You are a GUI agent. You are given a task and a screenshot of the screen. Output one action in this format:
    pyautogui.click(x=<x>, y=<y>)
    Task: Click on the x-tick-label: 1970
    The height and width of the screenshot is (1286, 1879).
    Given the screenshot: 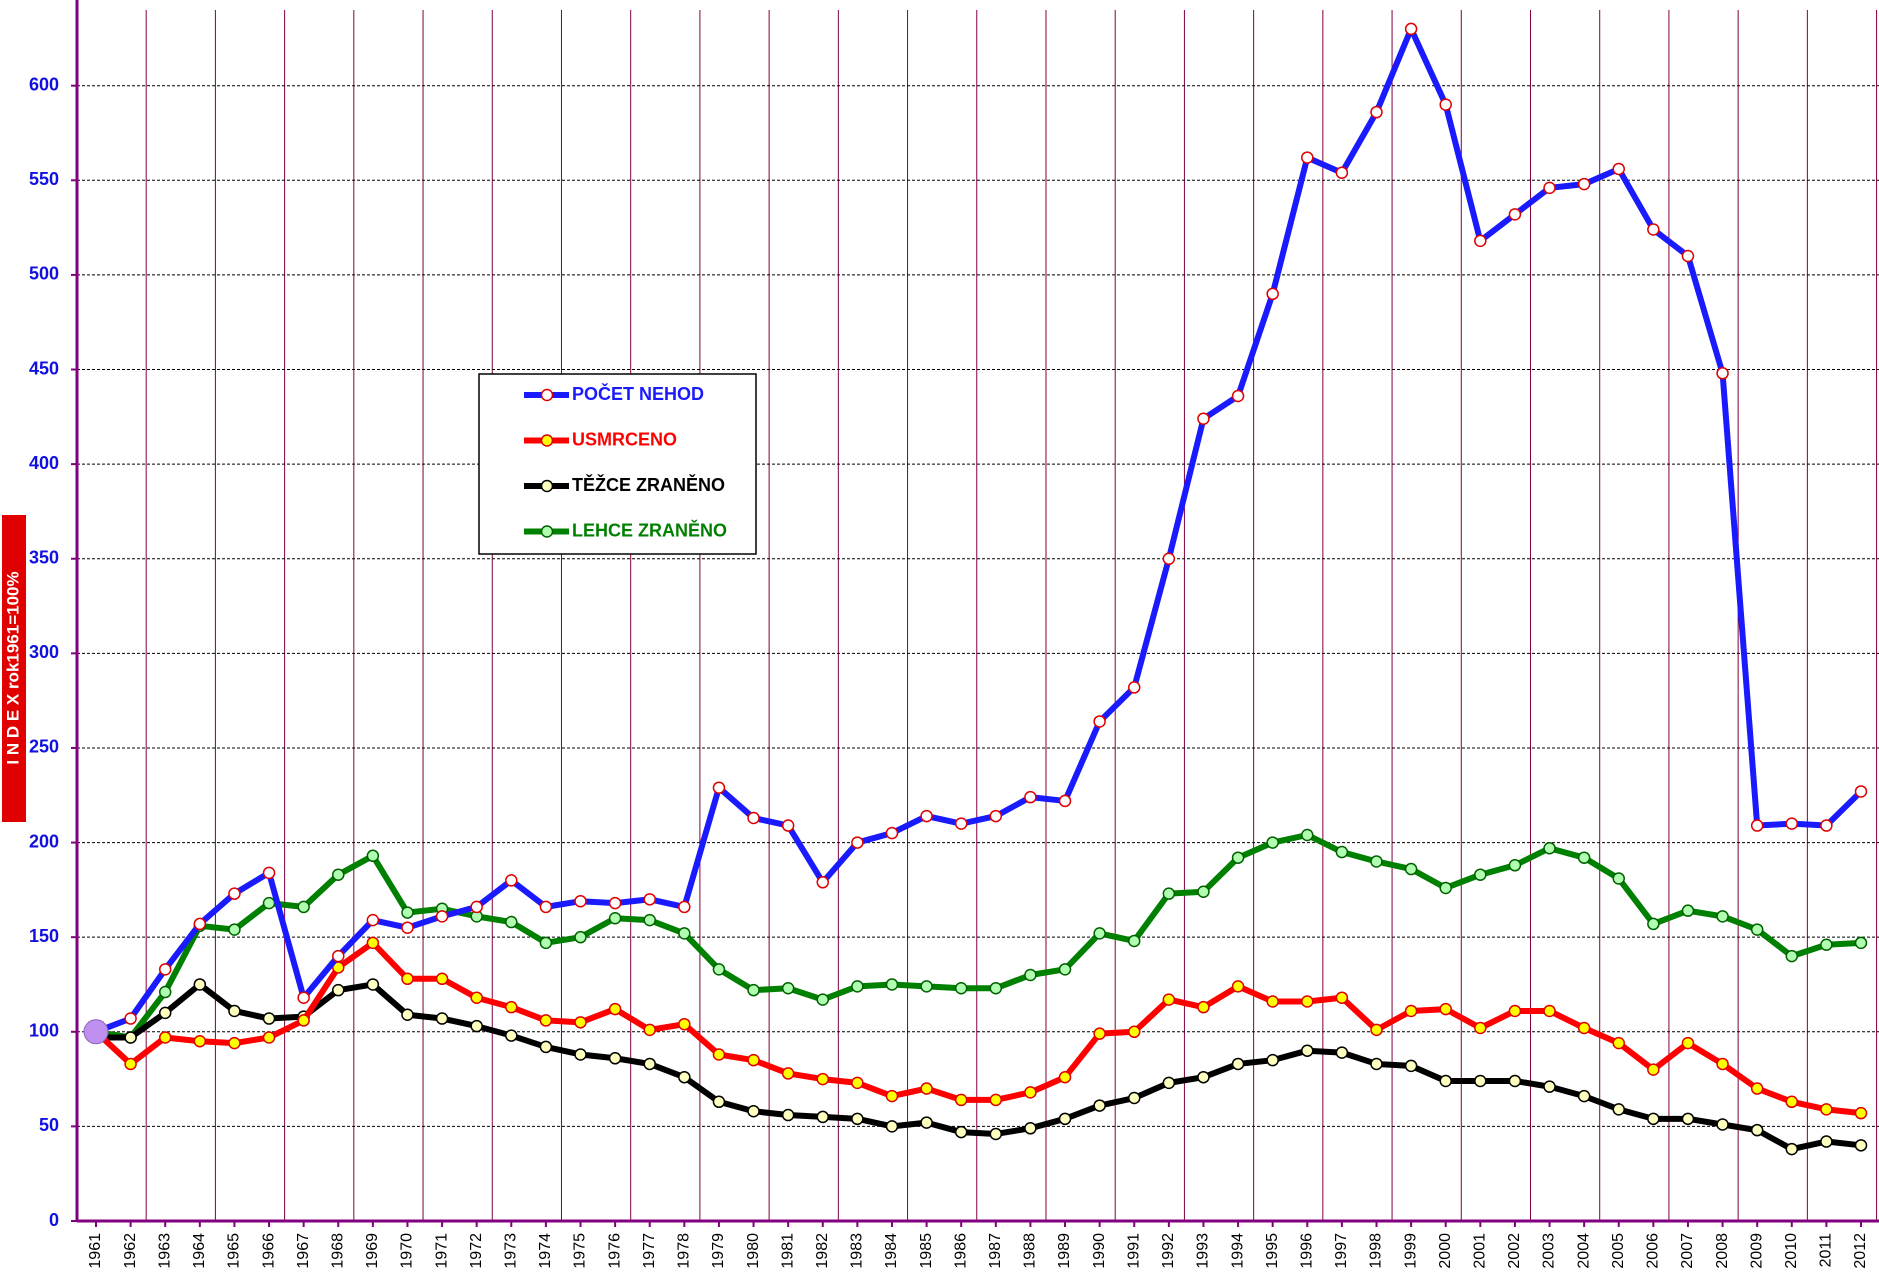 What is the action you would take?
    pyautogui.click(x=407, y=1251)
    